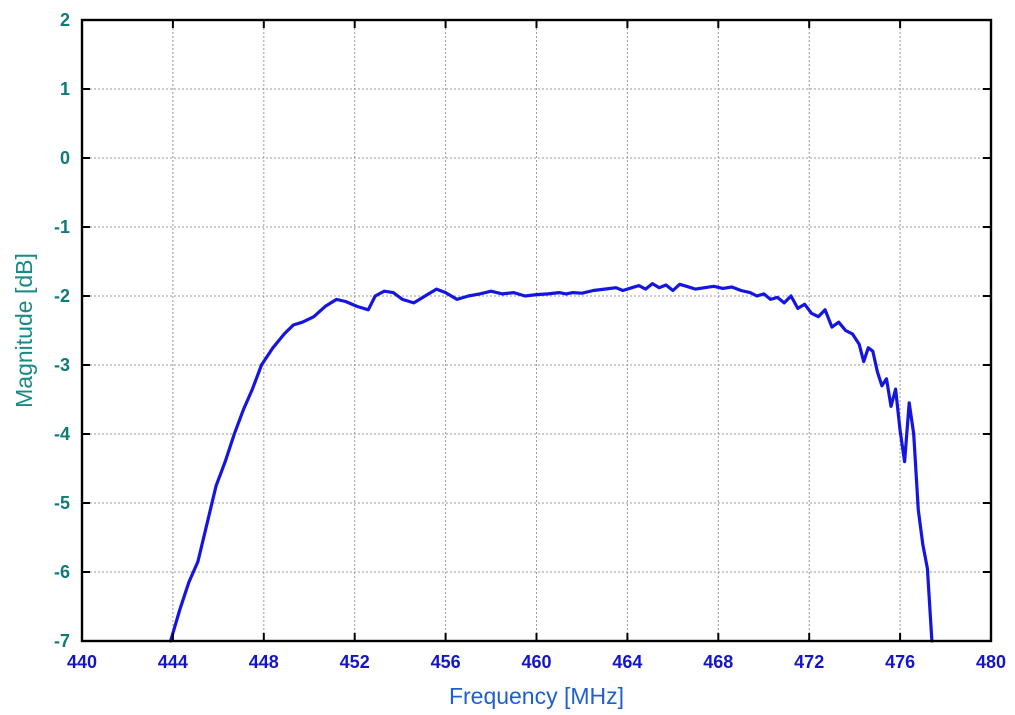 The width and height of the screenshot is (1015, 715). What do you see at coordinates (82, 662) in the screenshot?
I see `x-tick-label: 440` at bounding box center [82, 662].